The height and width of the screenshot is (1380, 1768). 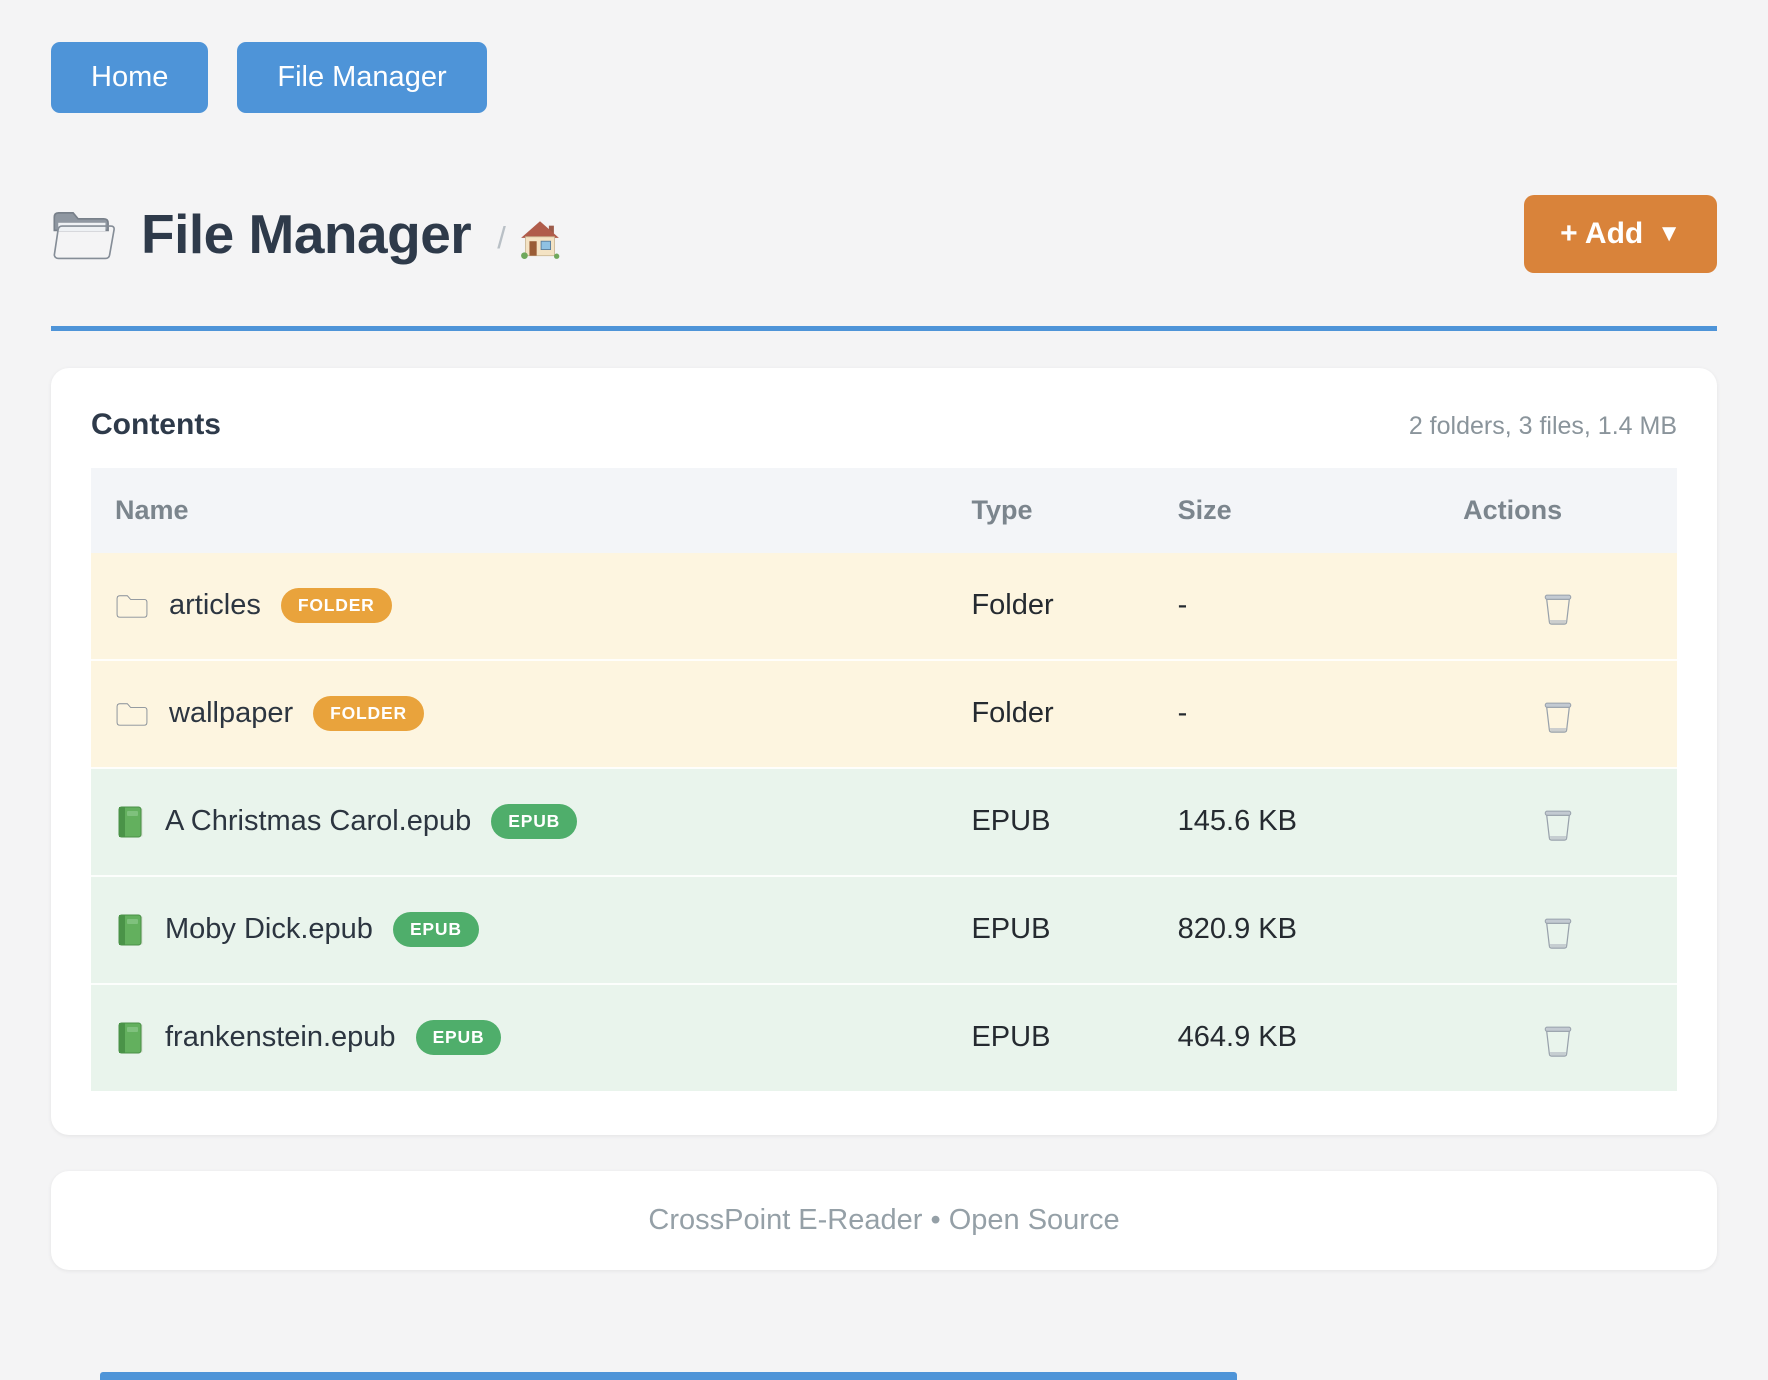 What do you see at coordinates (1296, 510) in the screenshot?
I see `column-header-size: Size` at bounding box center [1296, 510].